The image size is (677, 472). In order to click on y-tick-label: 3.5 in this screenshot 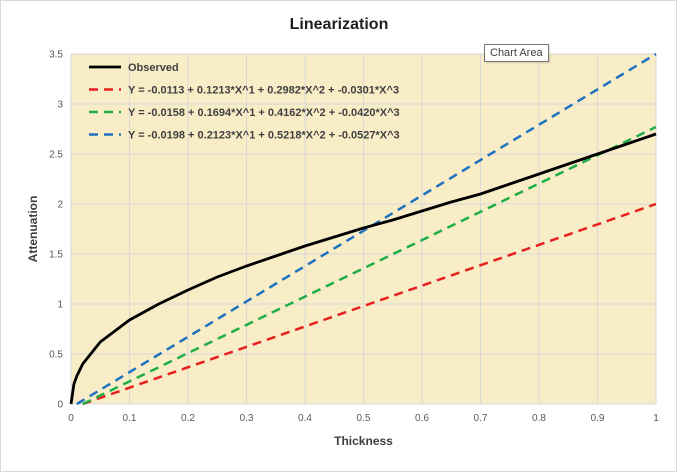, I will do `click(56, 55)`.